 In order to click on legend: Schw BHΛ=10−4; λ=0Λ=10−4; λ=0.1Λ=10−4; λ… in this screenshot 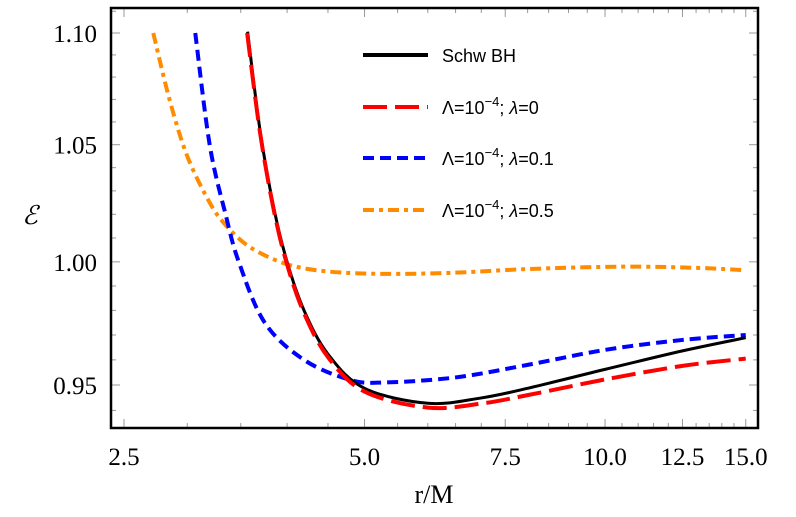, I will do `click(458, 133)`.